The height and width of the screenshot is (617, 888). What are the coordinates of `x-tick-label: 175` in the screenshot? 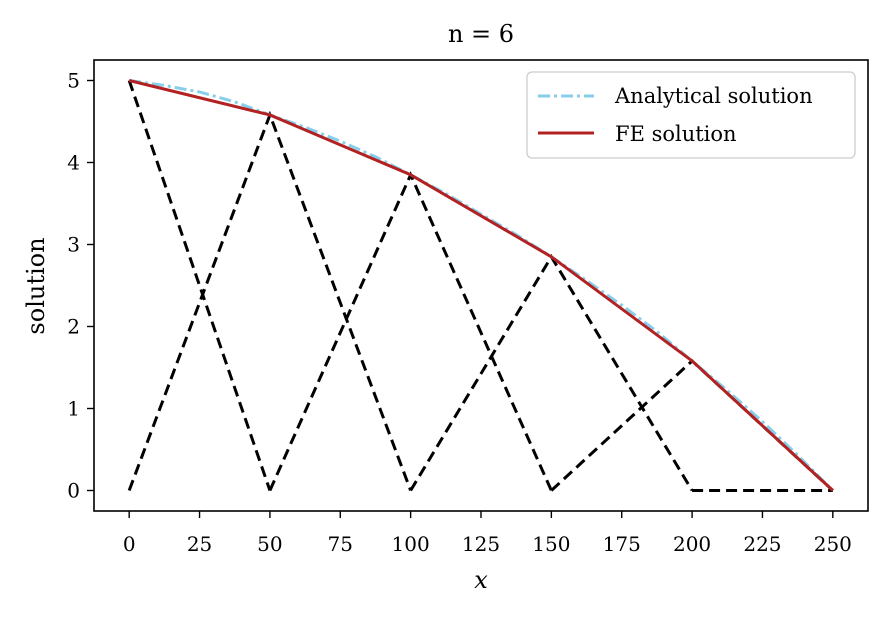 It's located at (622, 544).